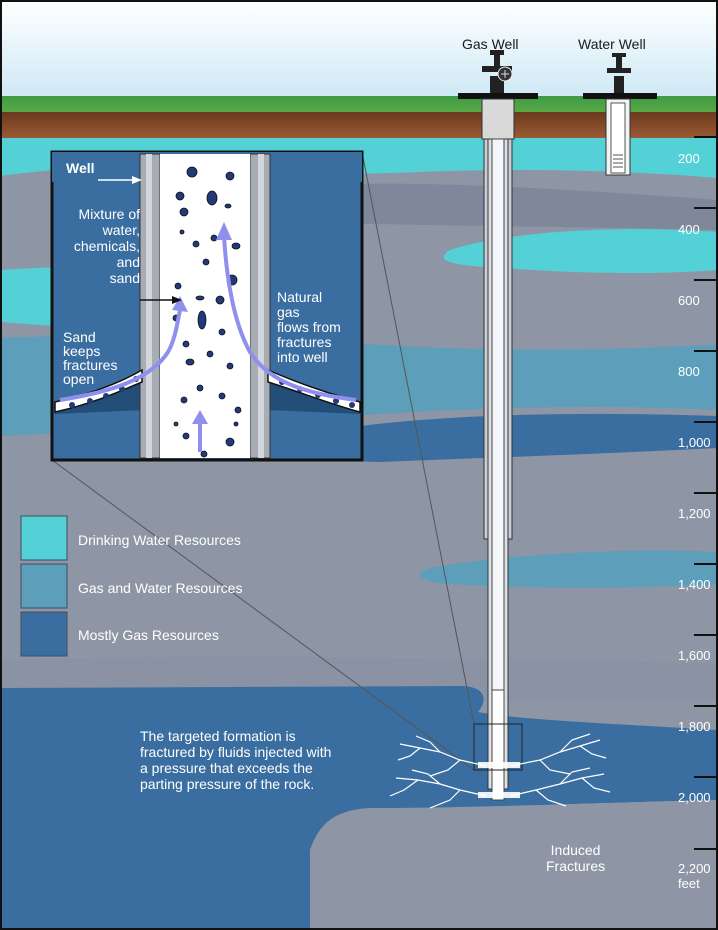 This screenshot has width=718, height=930. I want to click on rock-bottom, so click(514, 865).